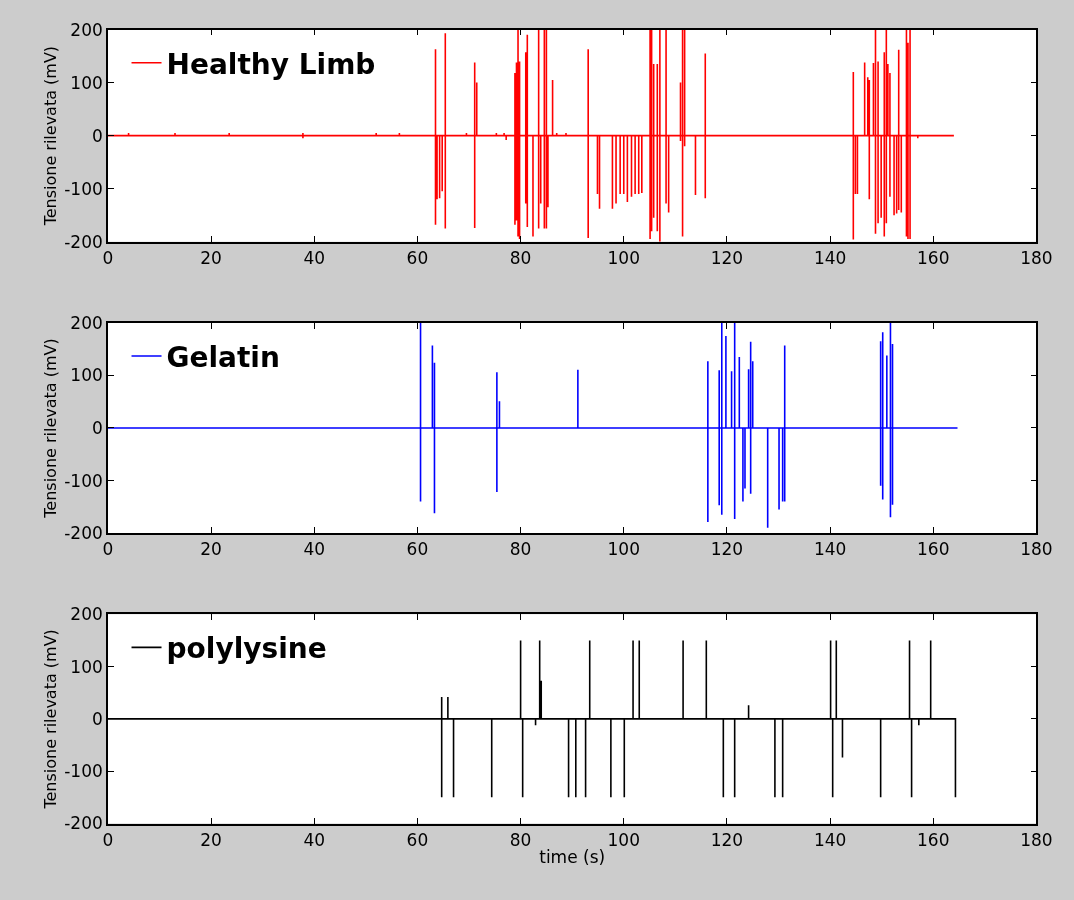  What do you see at coordinates (223, 357) in the screenshot?
I see `legend-label: Gelatin` at bounding box center [223, 357].